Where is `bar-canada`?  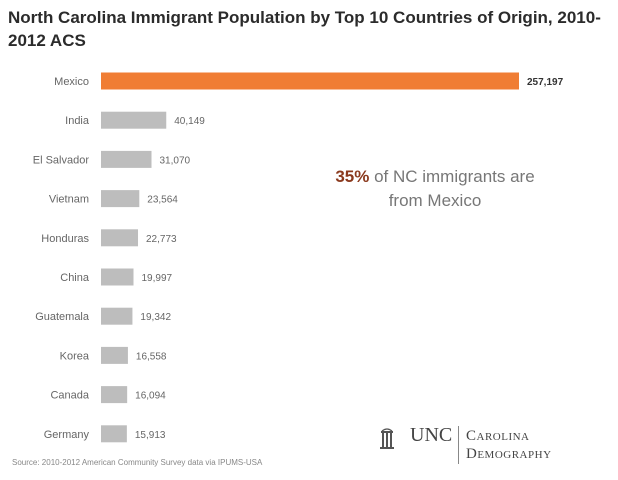
bar-canada is located at coordinates (114, 395).